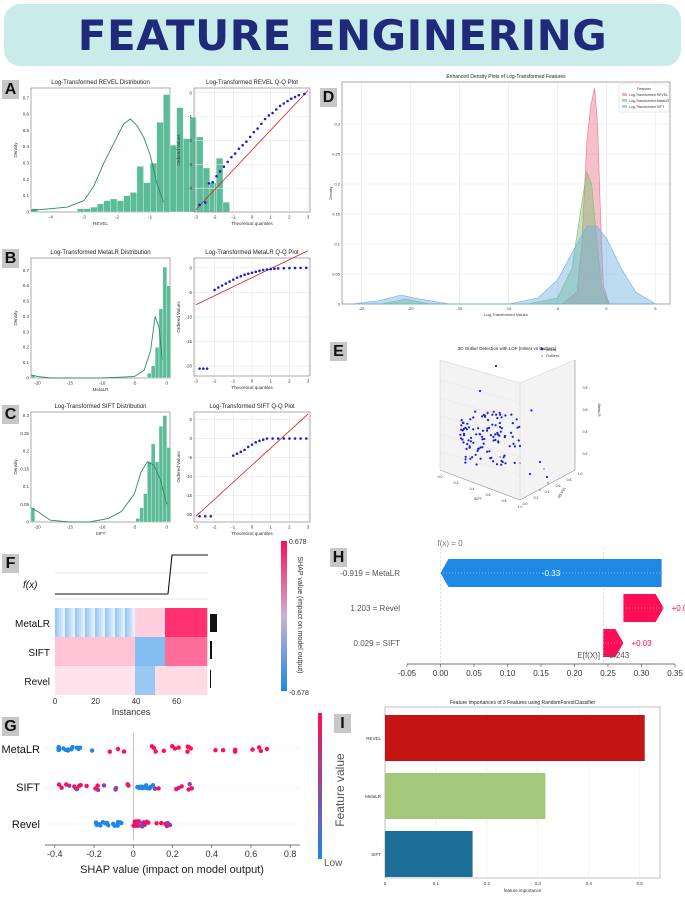 The image size is (685, 907). What do you see at coordinates (385, 883) in the screenshot?
I see `i-xtick-label: 0` at bounding box center [385, 883].